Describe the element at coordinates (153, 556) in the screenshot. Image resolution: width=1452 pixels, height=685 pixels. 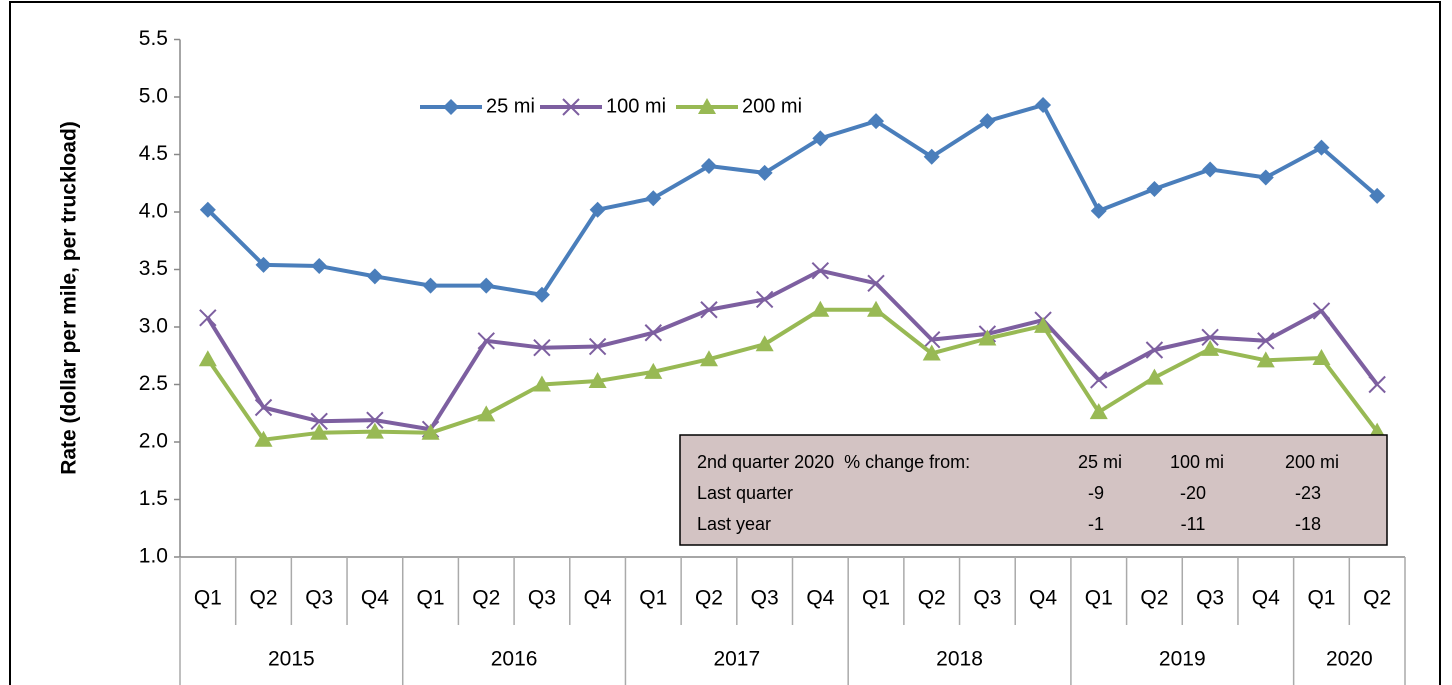
I see `y-tick-label: 1.0` at that location.